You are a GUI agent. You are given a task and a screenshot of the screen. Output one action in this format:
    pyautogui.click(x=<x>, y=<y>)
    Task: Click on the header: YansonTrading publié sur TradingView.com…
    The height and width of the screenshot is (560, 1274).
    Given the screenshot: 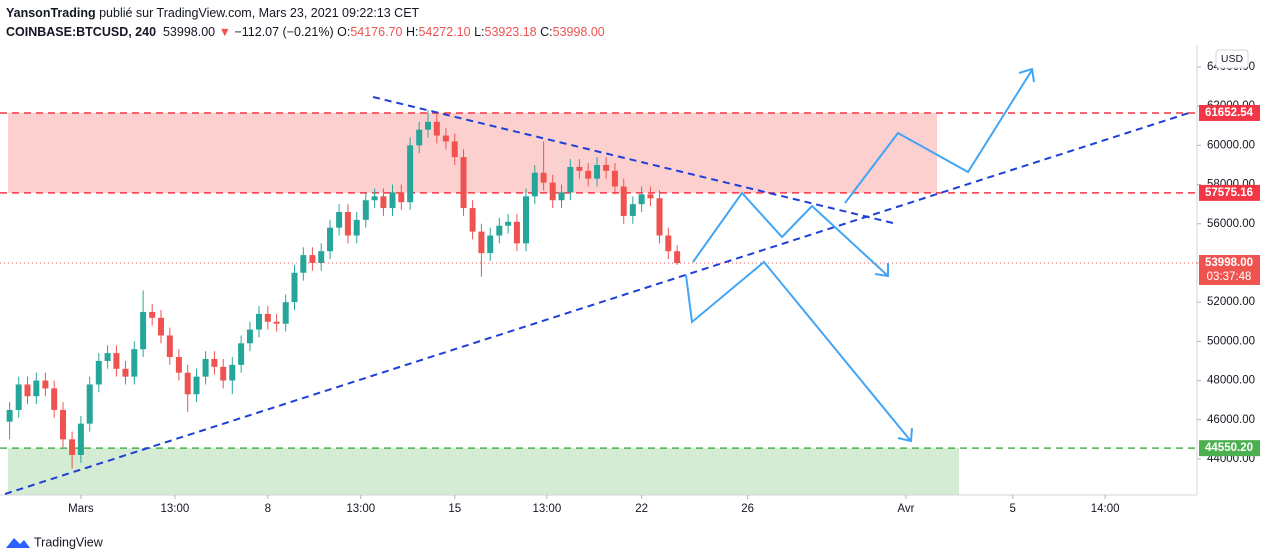 What is the action you would take?
    pyautogui.click(x=305, y=23)
    